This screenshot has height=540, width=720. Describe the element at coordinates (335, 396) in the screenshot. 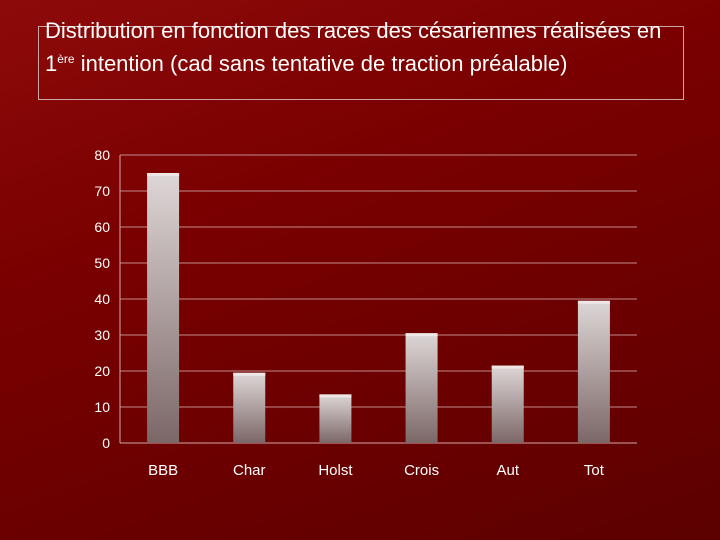

I see `bar-cap-holst` at that location.